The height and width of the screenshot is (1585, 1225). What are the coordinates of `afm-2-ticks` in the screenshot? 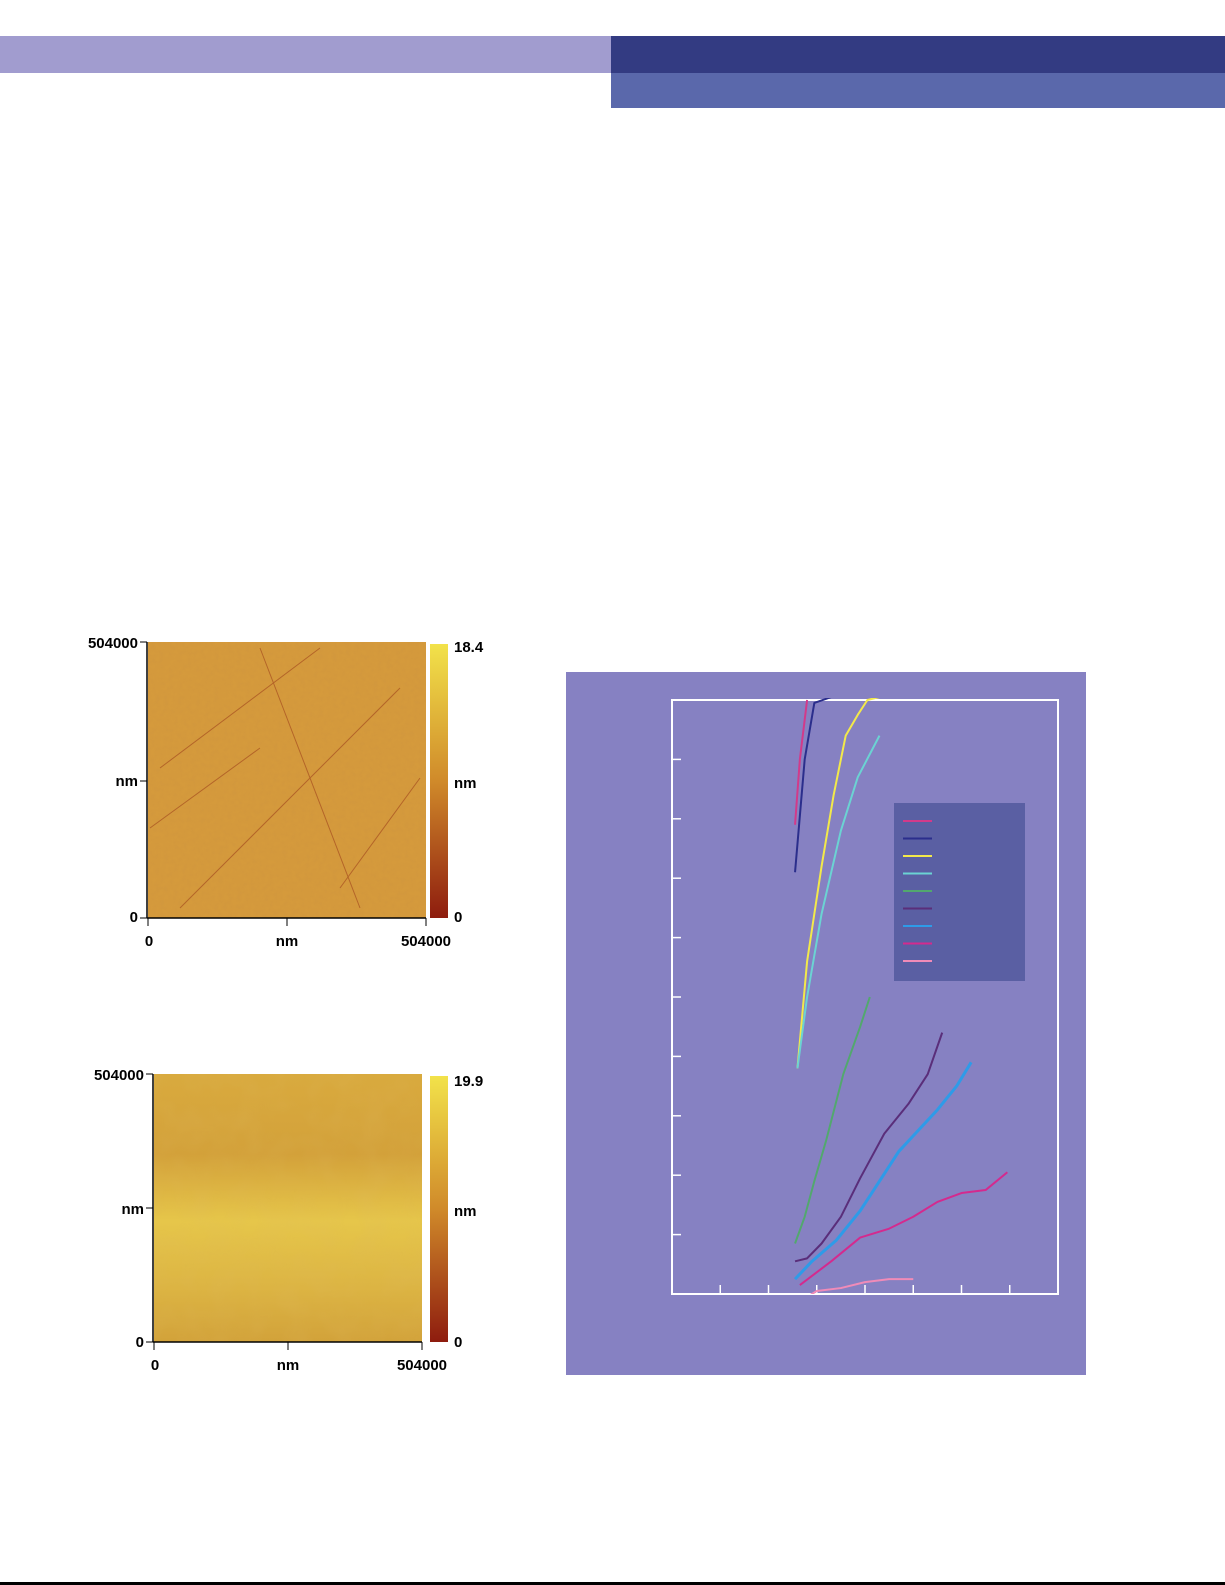 It's located at (284, 1211).